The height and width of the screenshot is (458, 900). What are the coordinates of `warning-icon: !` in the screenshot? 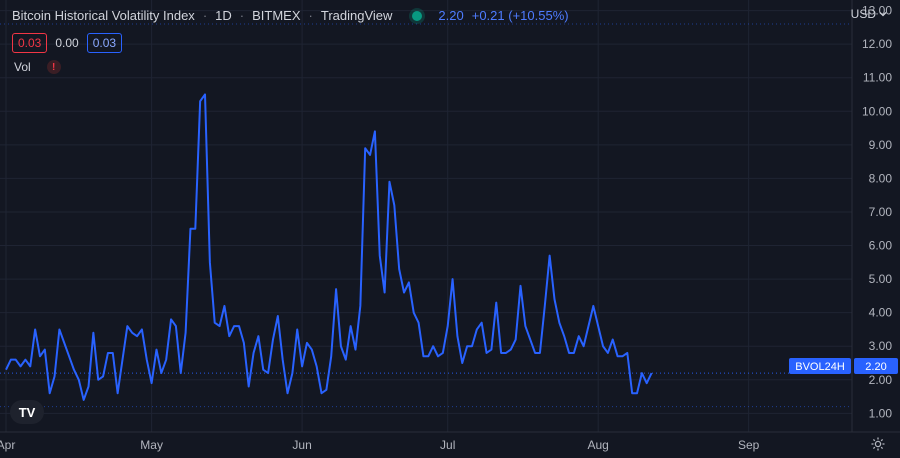 It's located at (53, 67).